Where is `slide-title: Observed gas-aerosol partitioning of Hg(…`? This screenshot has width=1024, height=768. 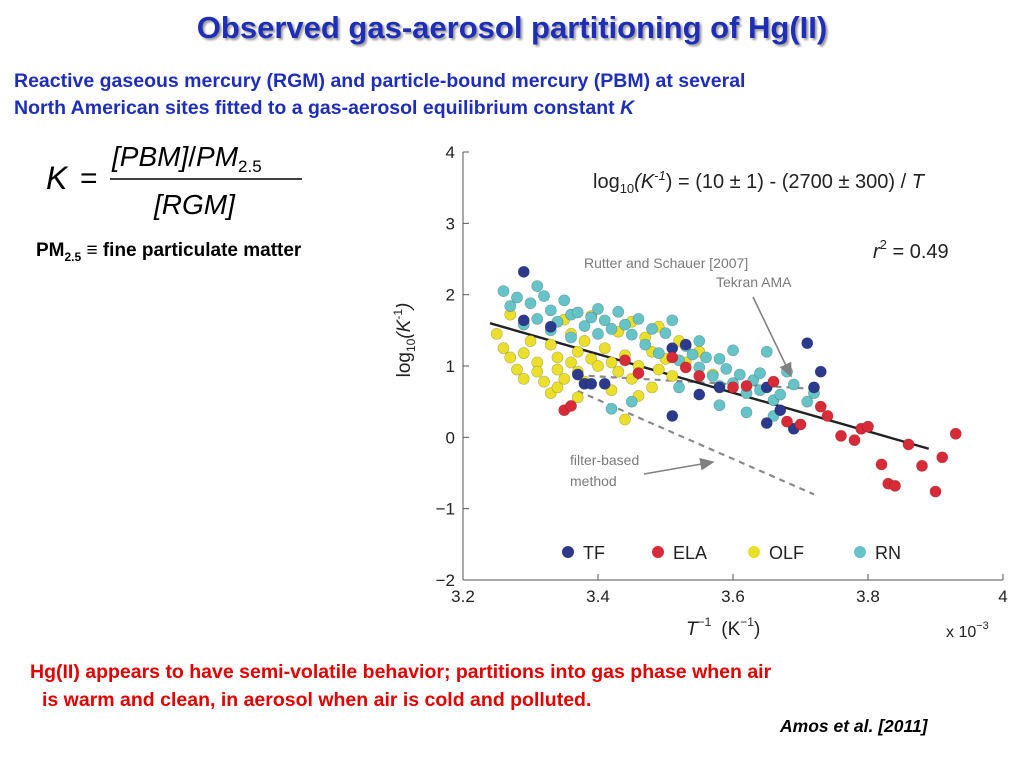 slide-title: Observed gas-aerosol partitioning of Hg(… is located at coordinates (512, 27).